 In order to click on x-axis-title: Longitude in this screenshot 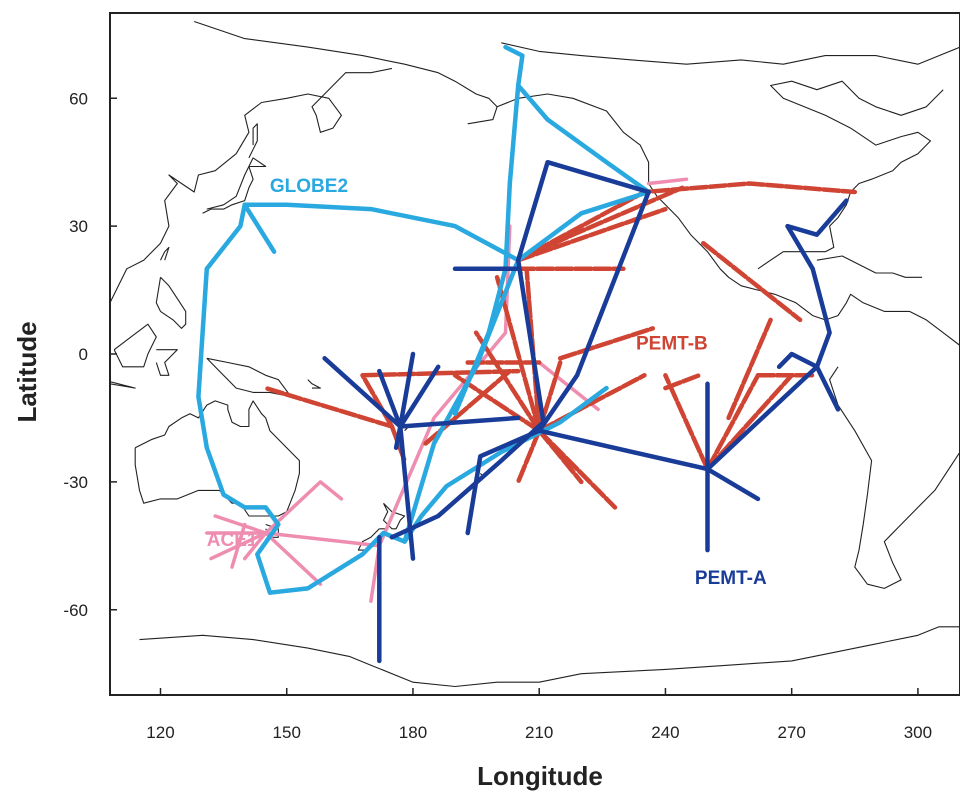, I will do `click(540, 776)`.